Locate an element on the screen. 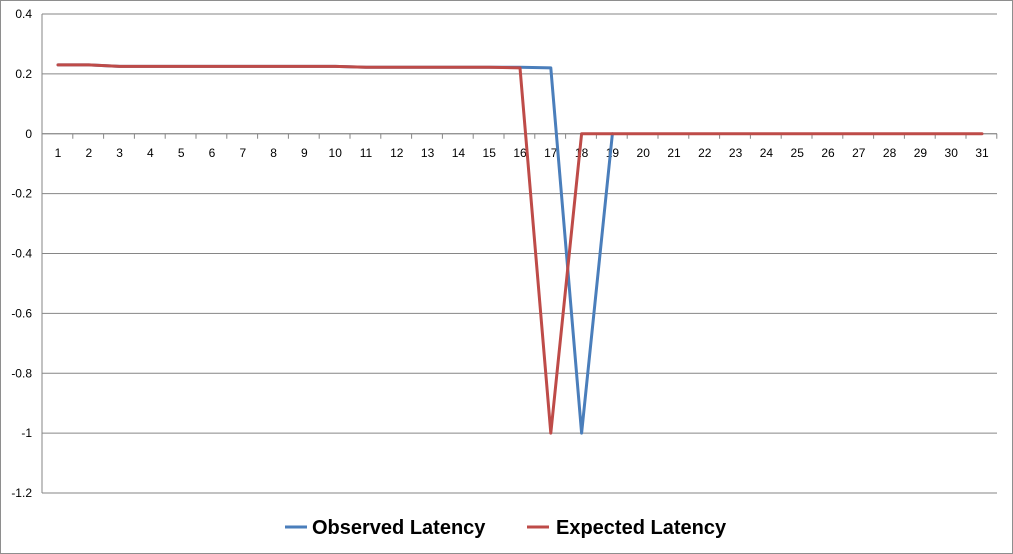 The width and height of the screenshot is (1013, 554). y-tick-label: 0 is located at coordinates (28, 134).